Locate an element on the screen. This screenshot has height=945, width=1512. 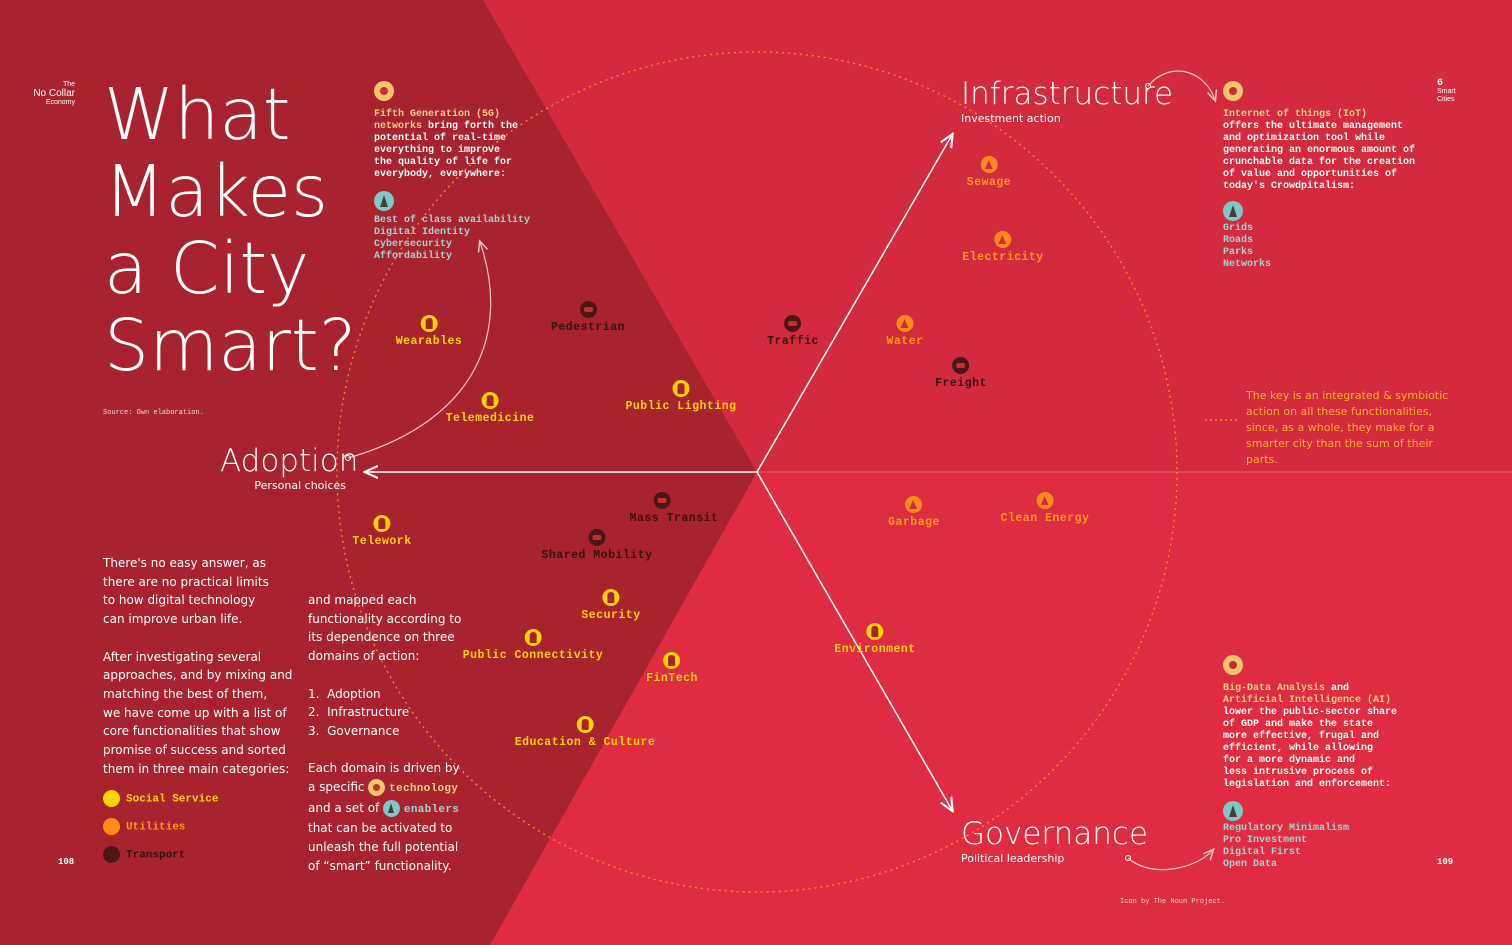
node-label: Freight is located at coordinates (961, 383).